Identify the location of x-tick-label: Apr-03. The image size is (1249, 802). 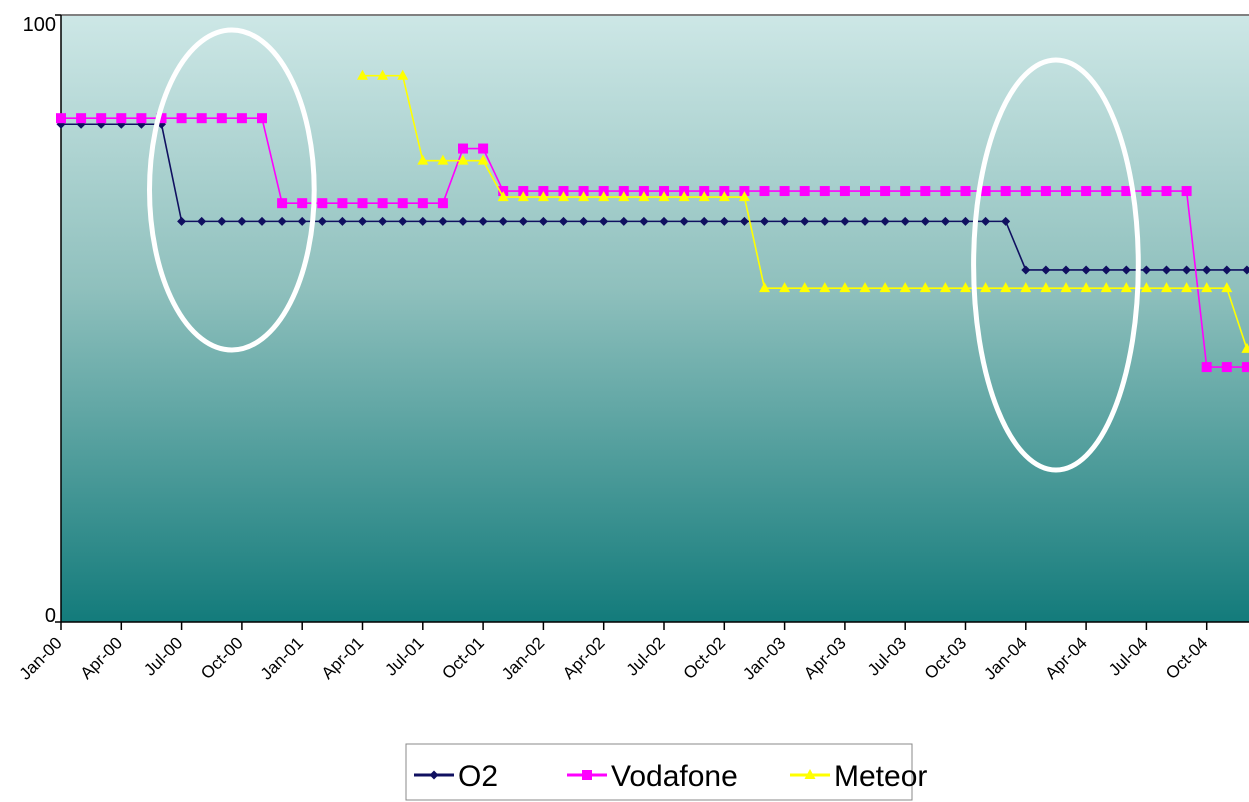
(825, 658).